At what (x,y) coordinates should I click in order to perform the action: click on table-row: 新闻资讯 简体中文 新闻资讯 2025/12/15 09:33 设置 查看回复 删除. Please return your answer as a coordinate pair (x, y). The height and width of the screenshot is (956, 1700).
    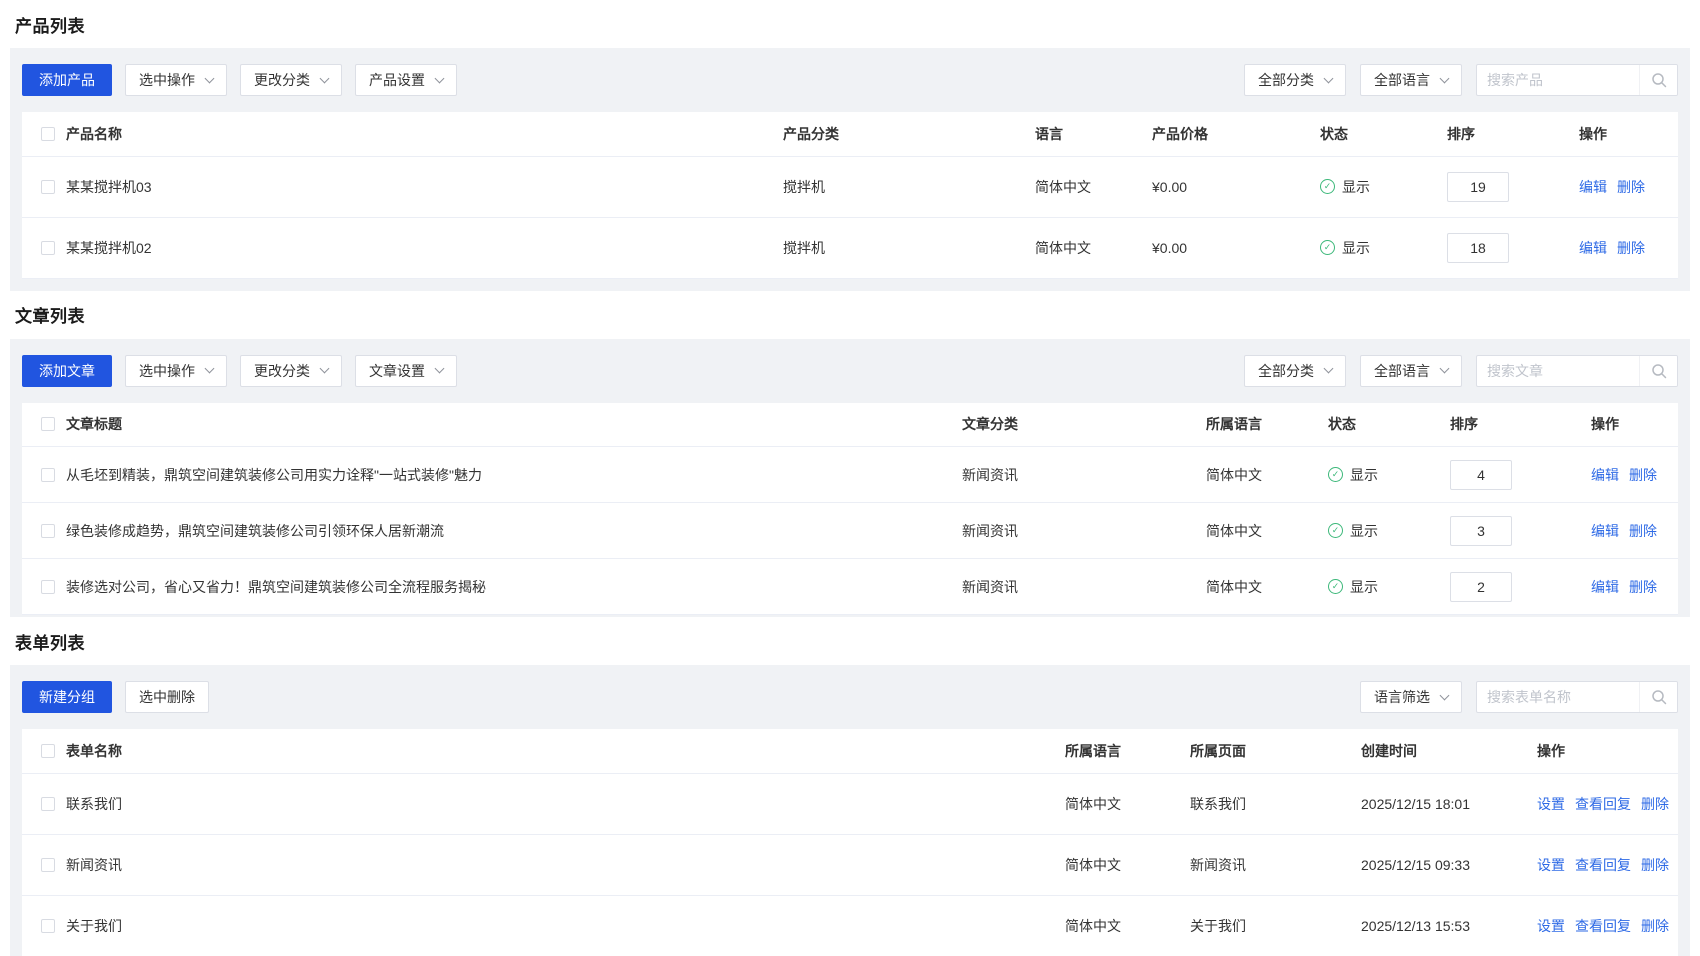
    Looking at the image, I should click on (850, 865).